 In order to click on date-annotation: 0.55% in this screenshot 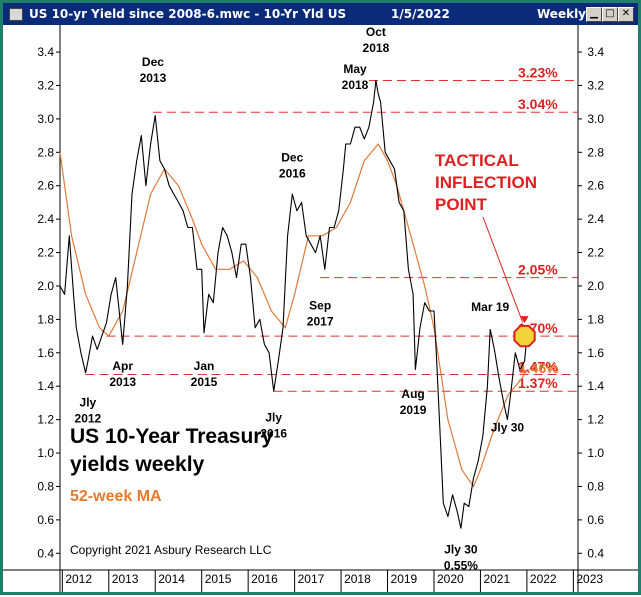, I will do `click(461, 566)`.